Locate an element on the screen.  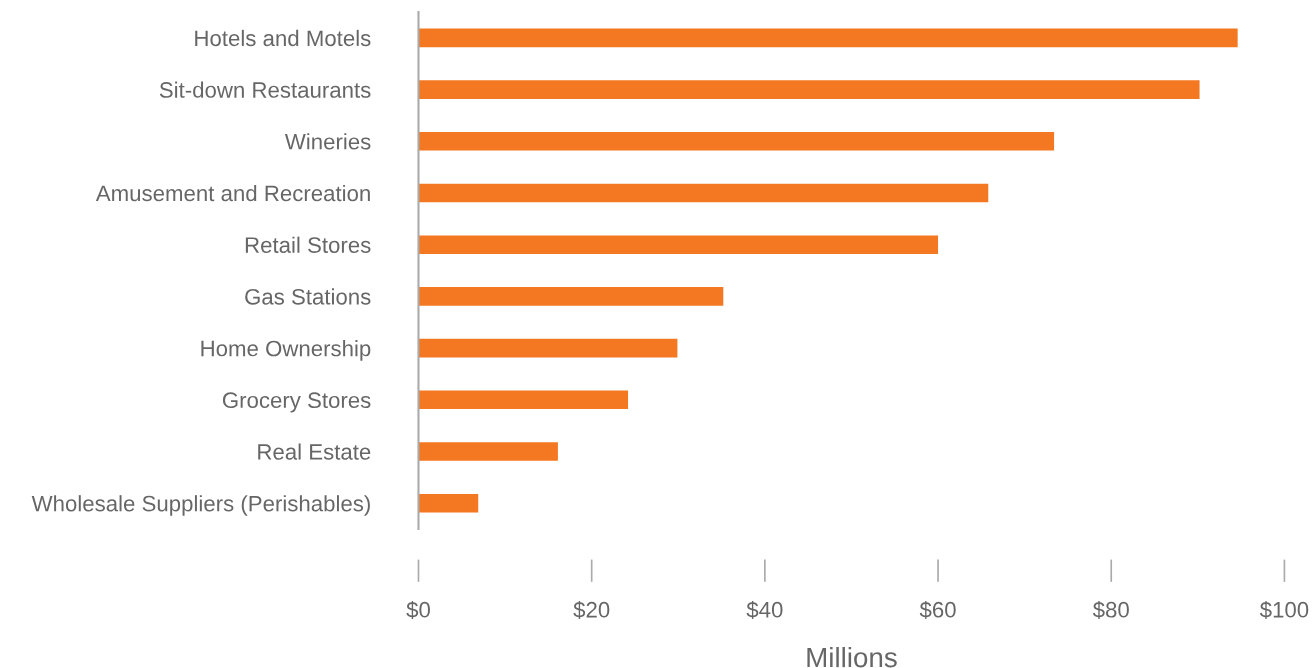
x-tick-label: $60 is located at coordinates (937, 609).